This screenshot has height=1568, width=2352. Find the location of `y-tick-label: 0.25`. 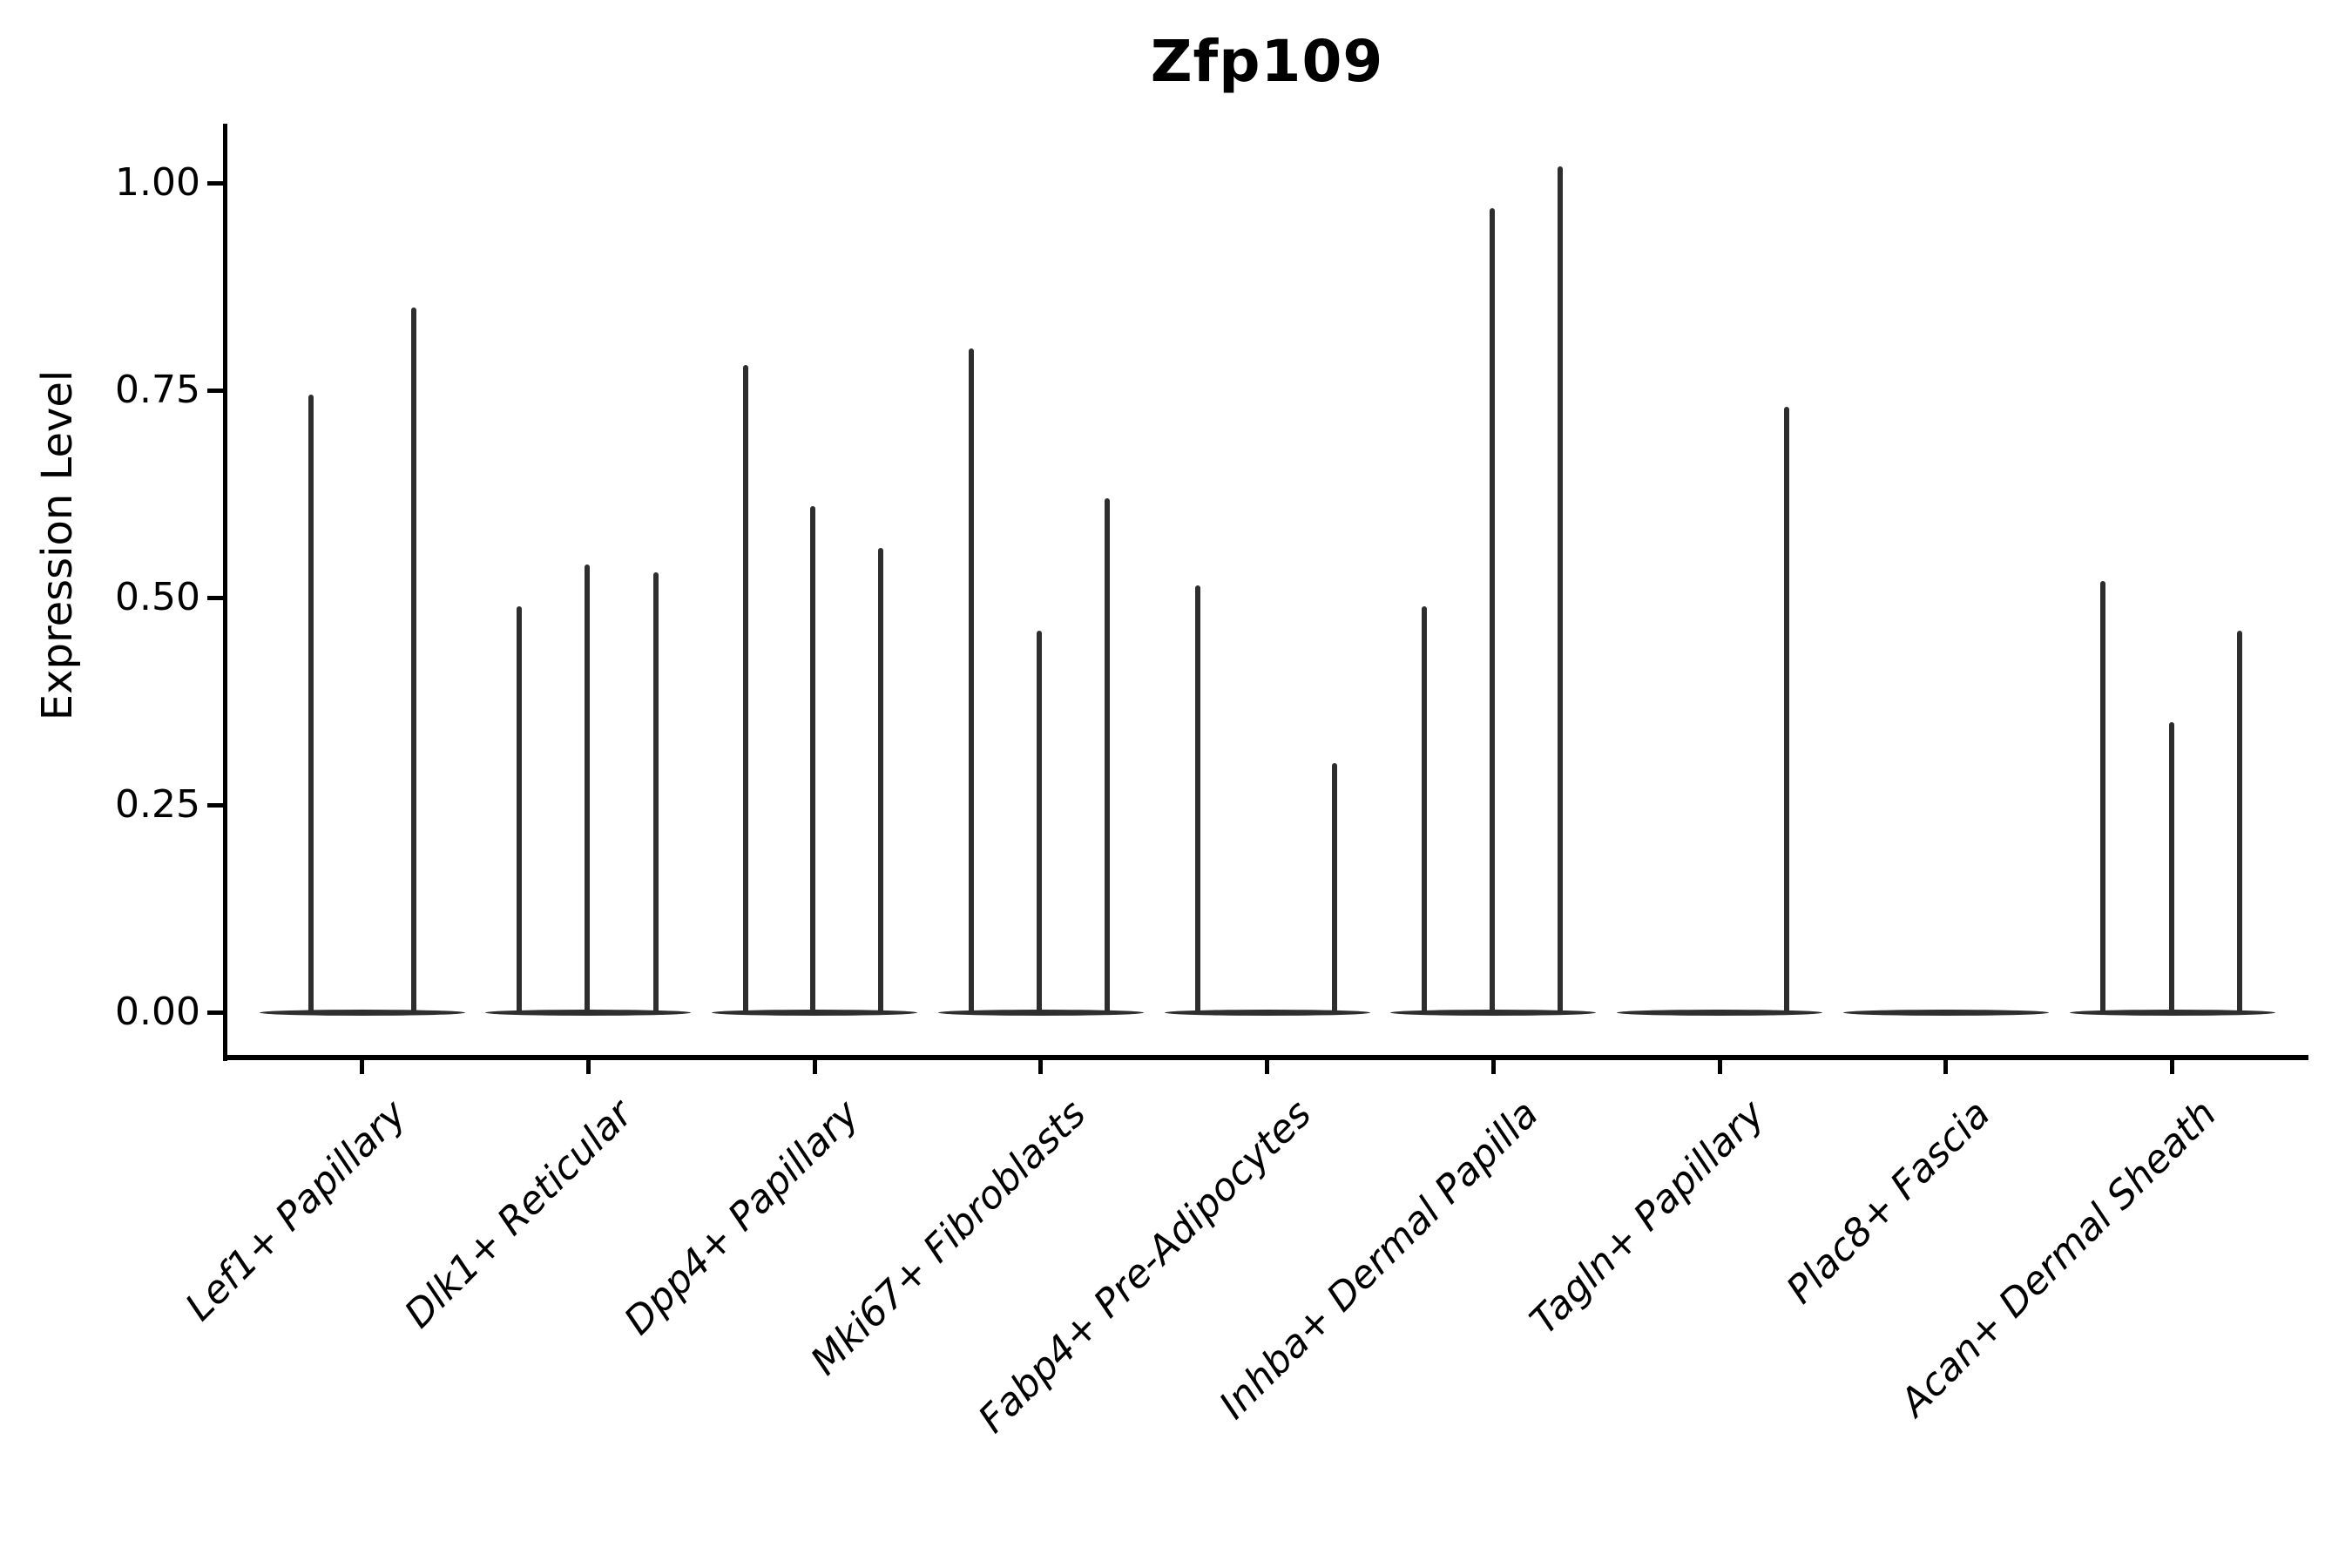

y-tick-label: 0.25 is located at coordinates (157, 805).